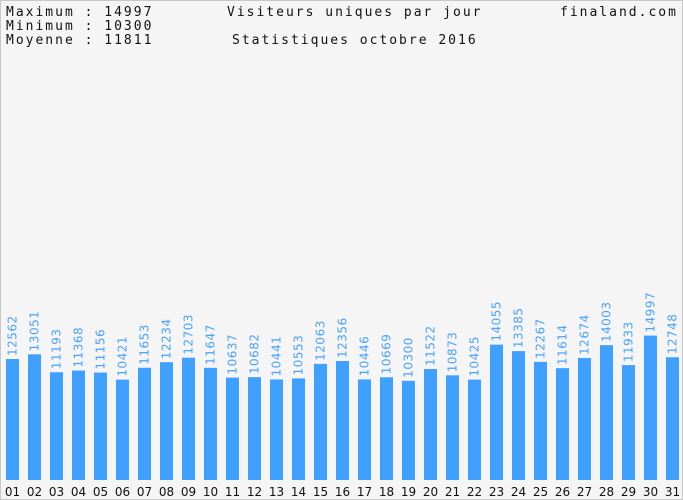  I want to click on value-label-day-20: 11522, so click(431, 345).